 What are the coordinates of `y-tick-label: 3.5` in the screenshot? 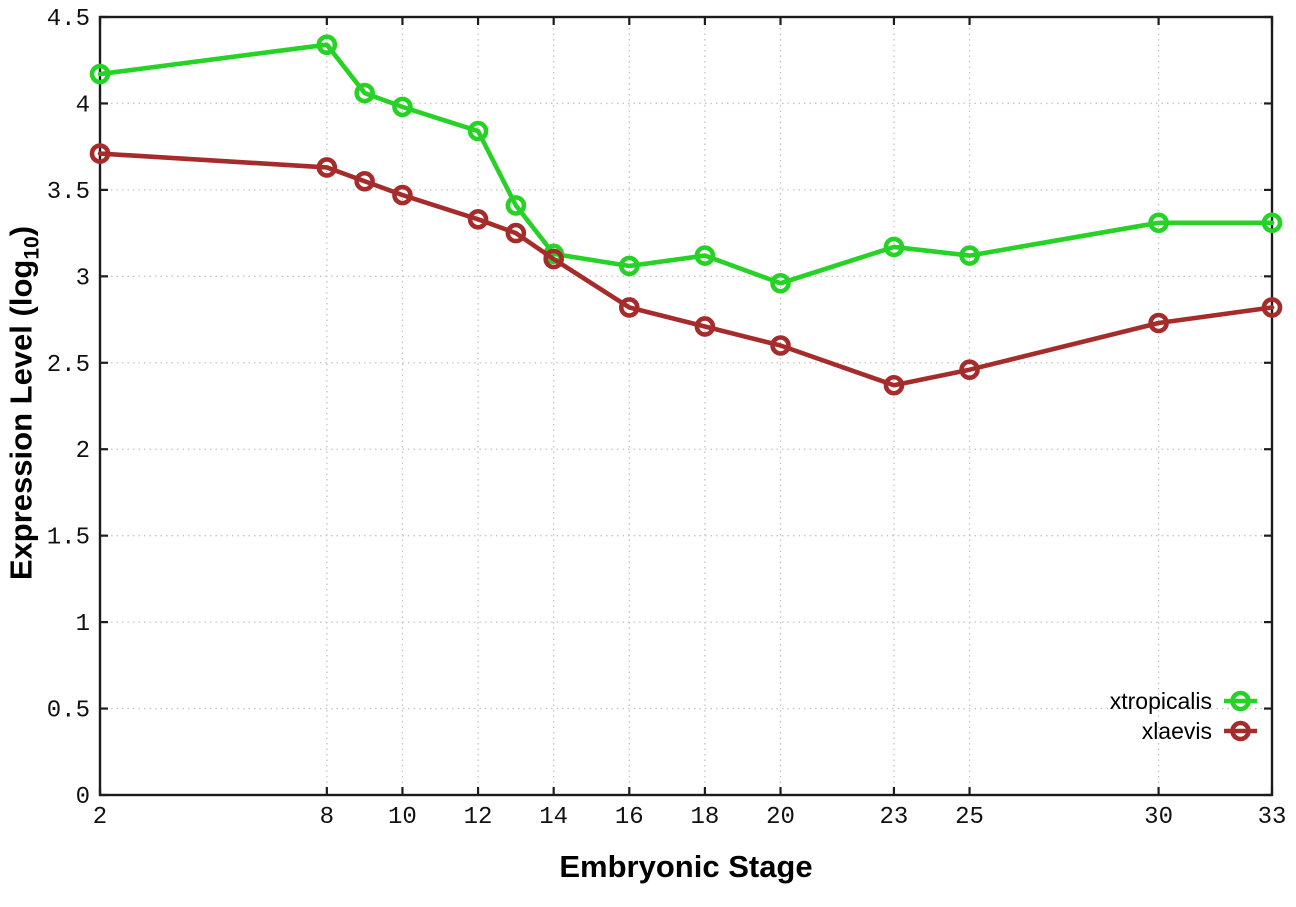 It's located at (68, 192).